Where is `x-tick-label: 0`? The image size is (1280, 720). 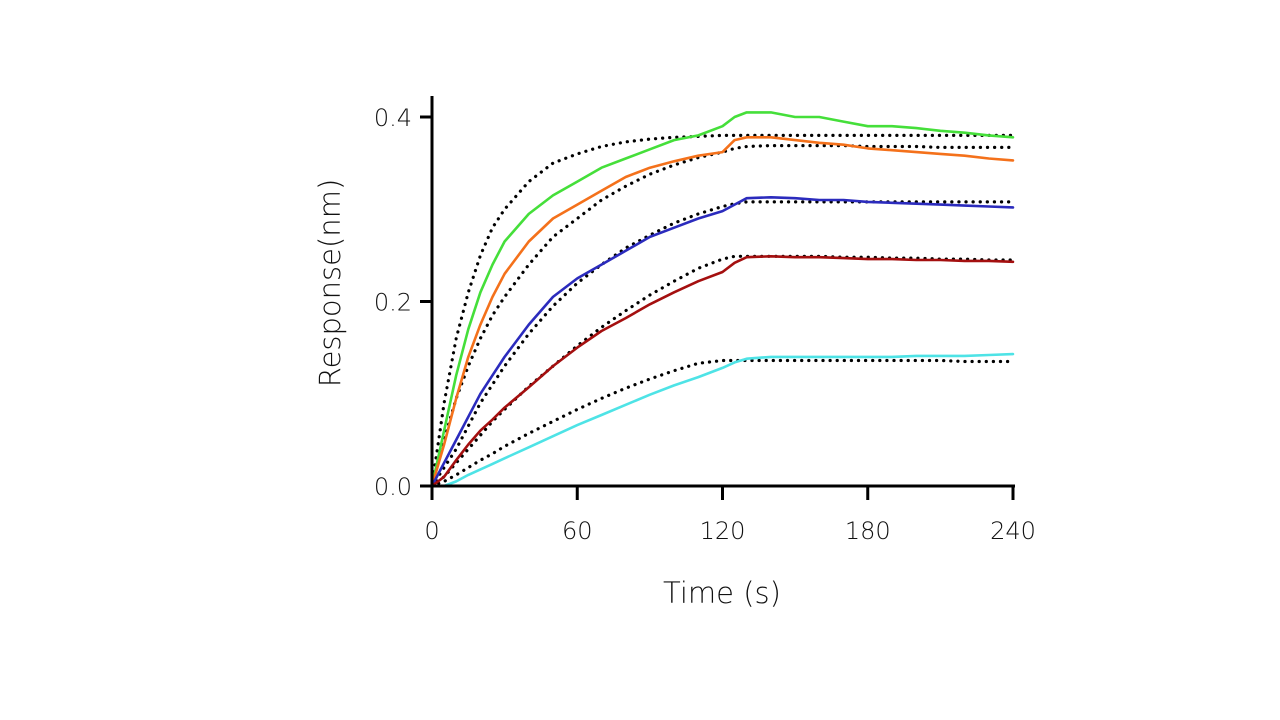
x-tick-label: 0 is located at coordinates (431, 531).